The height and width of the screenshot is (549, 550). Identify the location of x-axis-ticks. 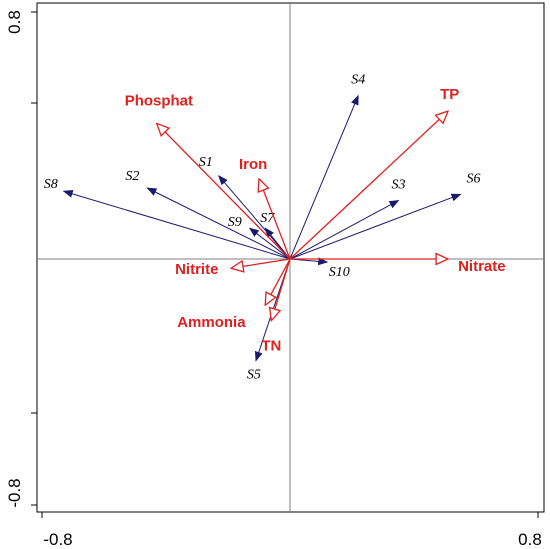
(290, 515).